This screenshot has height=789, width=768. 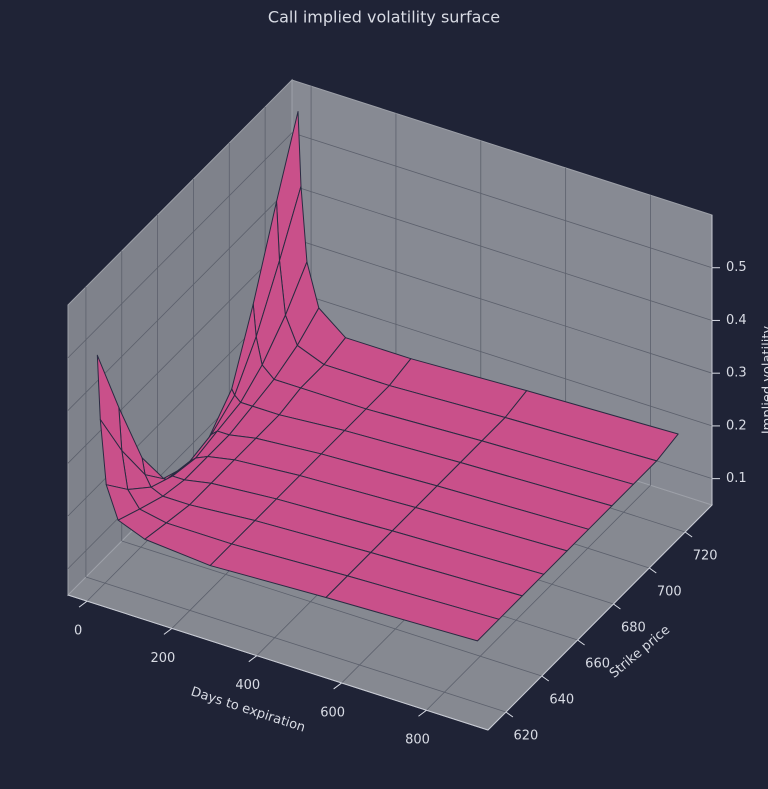 I want to click on z-axis-label: Implied volatility, so click(x=764, y=380).